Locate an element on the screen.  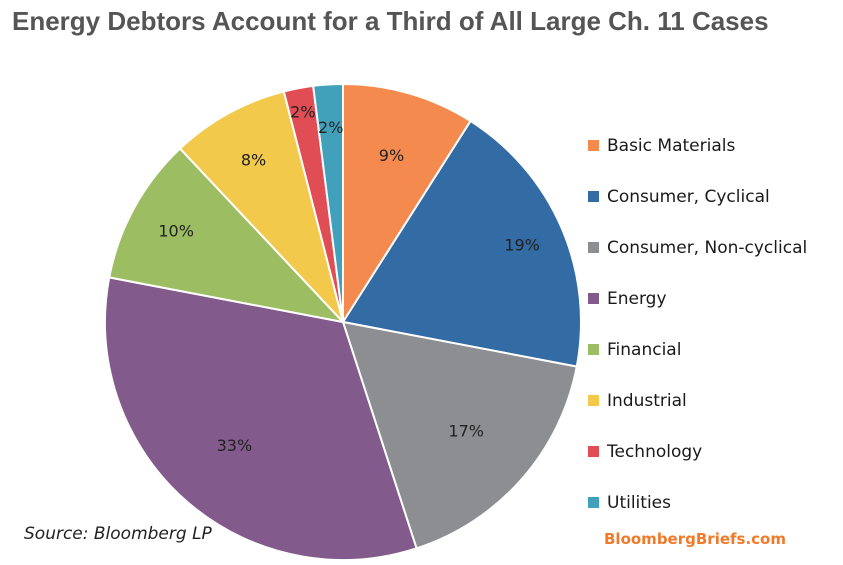
pie-slice-industrial is located at coordinates (261, 206).